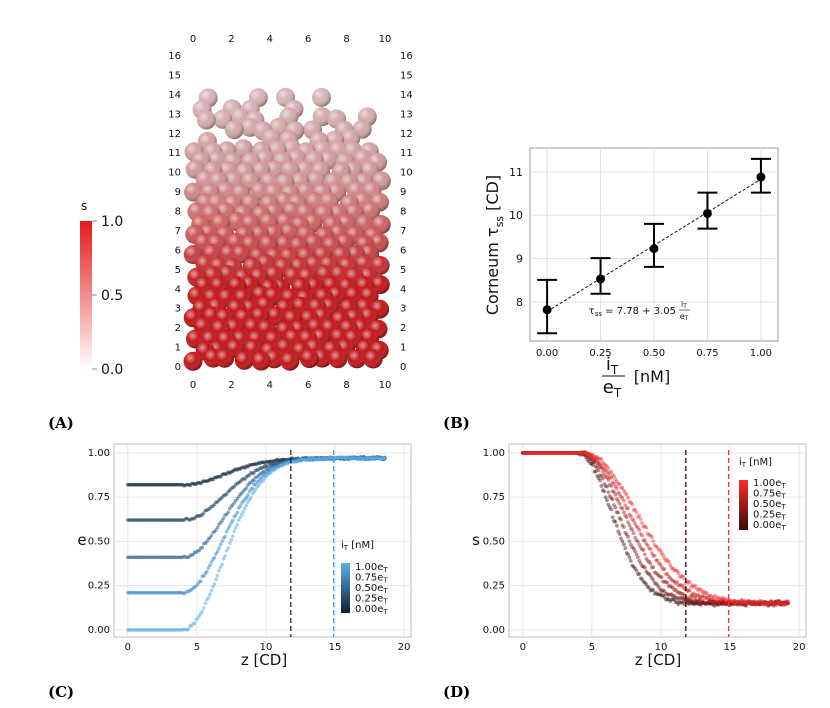  What do you see at coordinates (371, 579) in the screenshot?
I see `legend-entry: 0.75eT` at bounding box center [371, 579].